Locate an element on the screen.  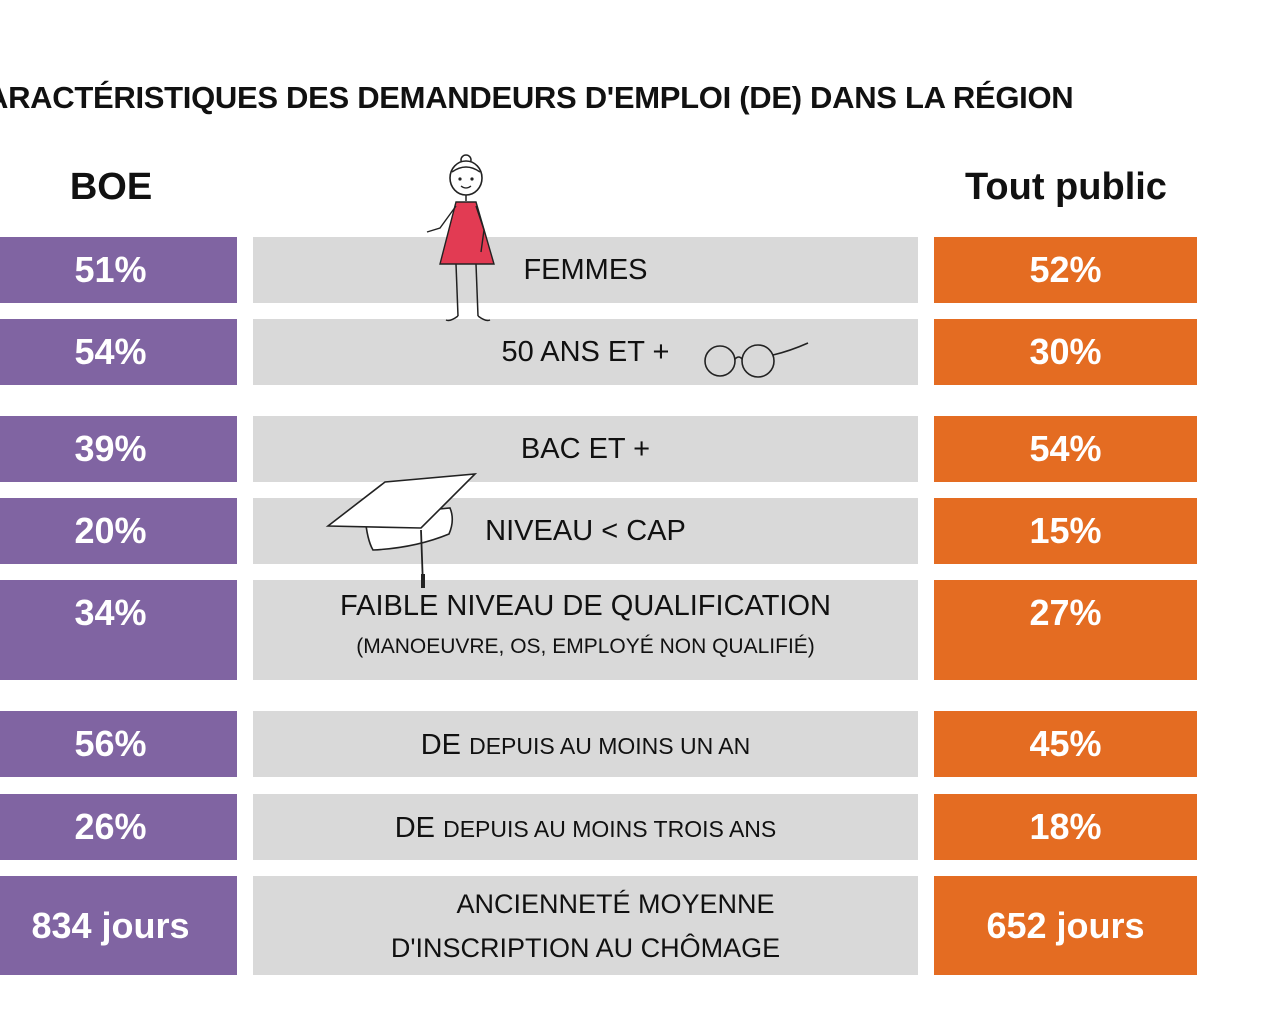
boe-value: 26% is located at coordinates (118, 827).